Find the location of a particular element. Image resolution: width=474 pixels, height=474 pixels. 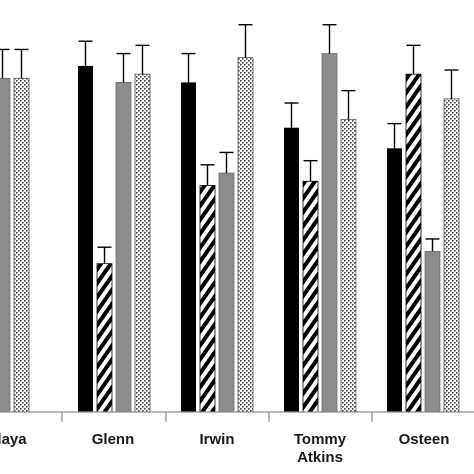

x-tick-label-0: laya is located at coordinates (13, 439).